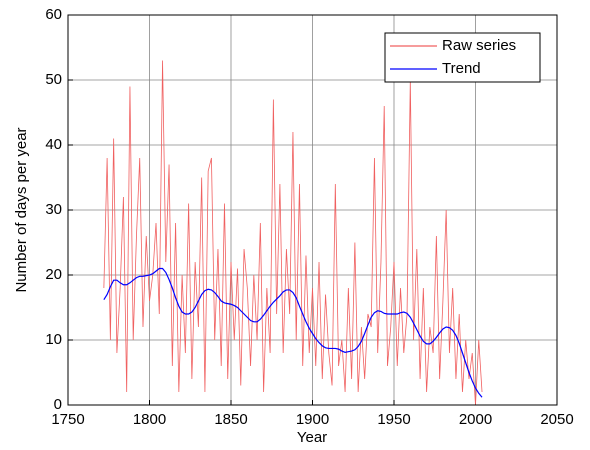  What do you see at coordinates (53, 274) in the screenshot?
I see `y-tick-label: 20` at bounding box center [53, 274].